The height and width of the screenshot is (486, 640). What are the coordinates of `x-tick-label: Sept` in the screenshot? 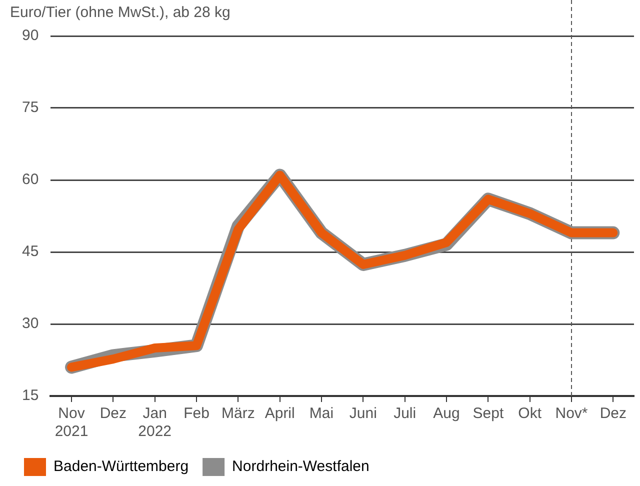 It's located at (488, 413).